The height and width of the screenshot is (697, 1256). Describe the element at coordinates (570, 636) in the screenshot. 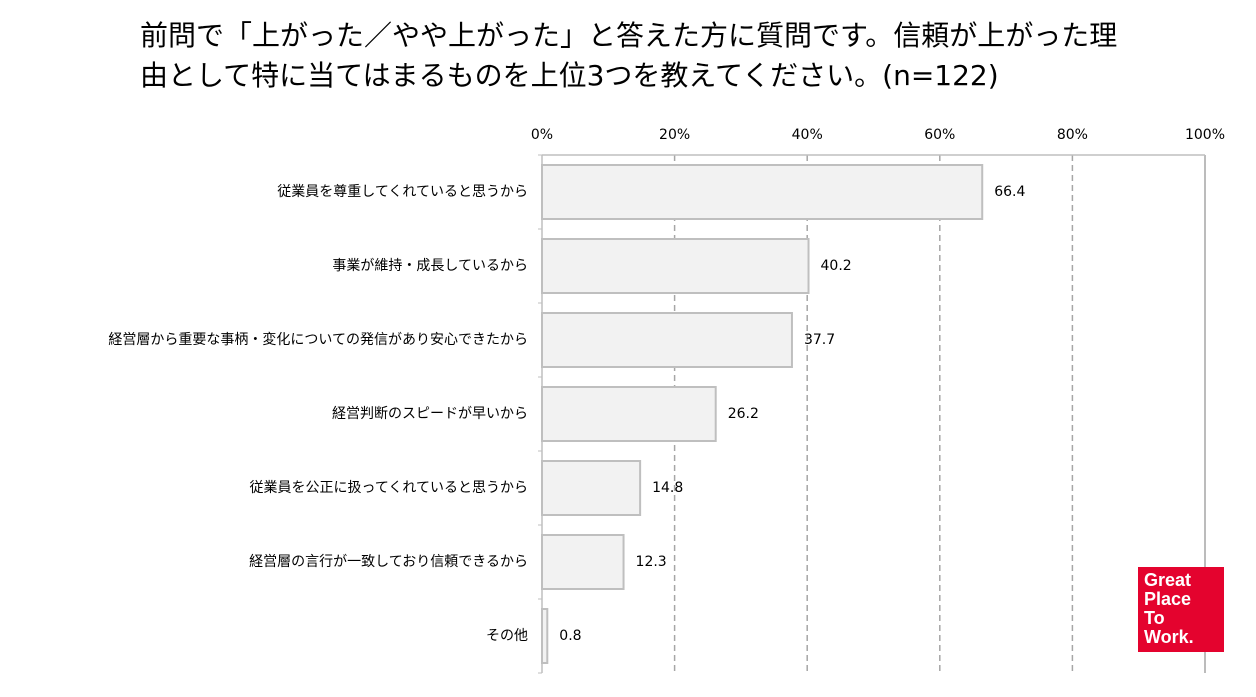

I see `value-label: 0.8` at that location.